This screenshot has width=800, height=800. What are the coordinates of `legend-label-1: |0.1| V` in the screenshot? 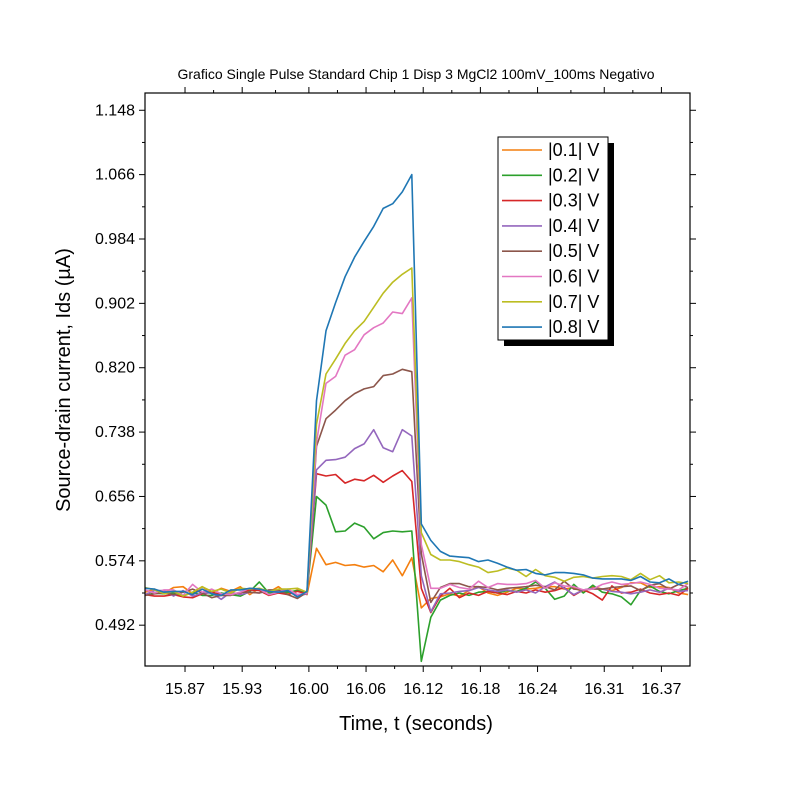 It's located at (573, 150).